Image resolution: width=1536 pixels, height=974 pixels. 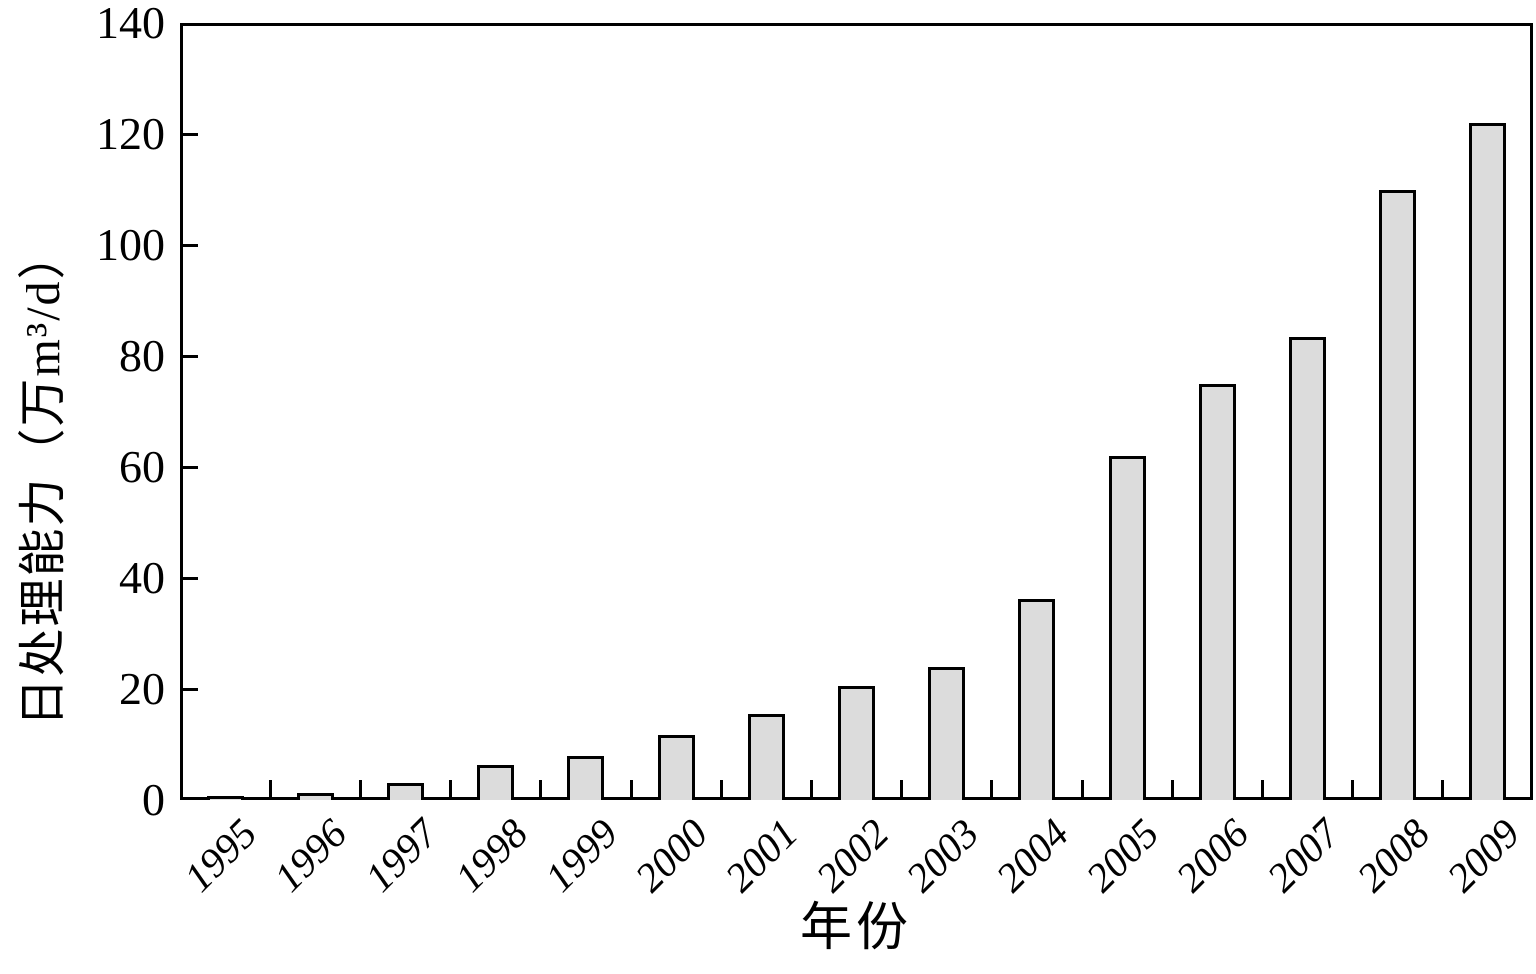 What do you see at coordinates (676, 767) in the screenshot?
I see `bar-2000` at bounding box center [676, 767].